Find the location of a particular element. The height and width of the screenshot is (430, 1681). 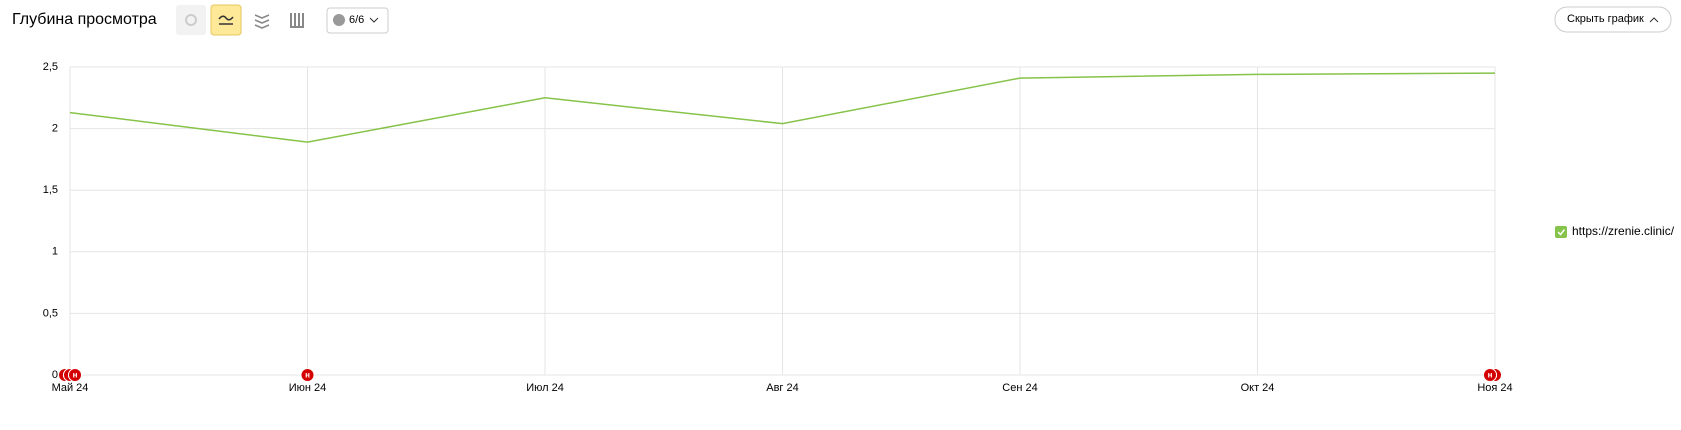

chart-title: Глубина просмотра is located at coordinates (84, 19).